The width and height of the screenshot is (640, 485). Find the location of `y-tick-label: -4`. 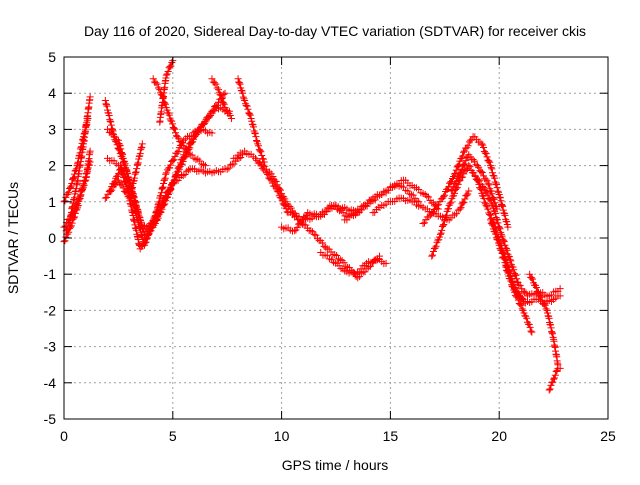

y-tick-label: -4 is located at coordinates (50, 383).